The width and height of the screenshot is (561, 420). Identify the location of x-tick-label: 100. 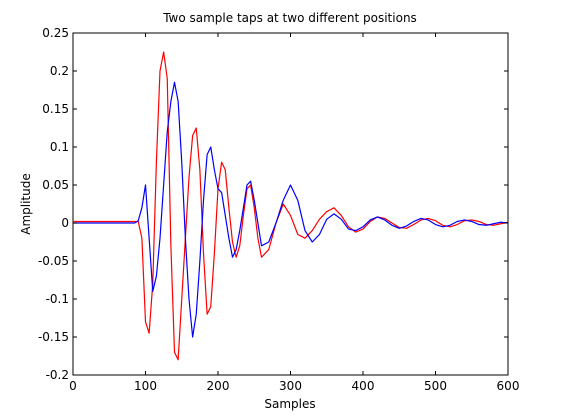
(145, 386).